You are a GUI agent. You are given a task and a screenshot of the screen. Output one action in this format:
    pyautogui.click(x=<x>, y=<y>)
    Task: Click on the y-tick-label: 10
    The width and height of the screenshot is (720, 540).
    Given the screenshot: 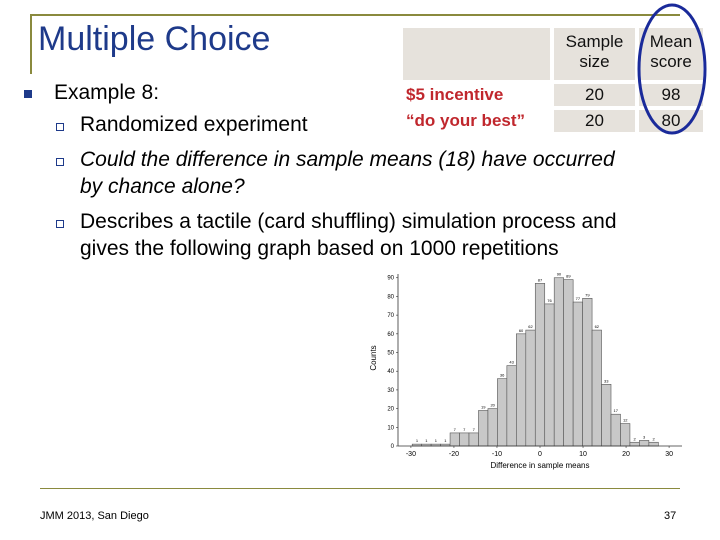 What is the action you would take?
    pyautogui.click(x=390, y=428)
    